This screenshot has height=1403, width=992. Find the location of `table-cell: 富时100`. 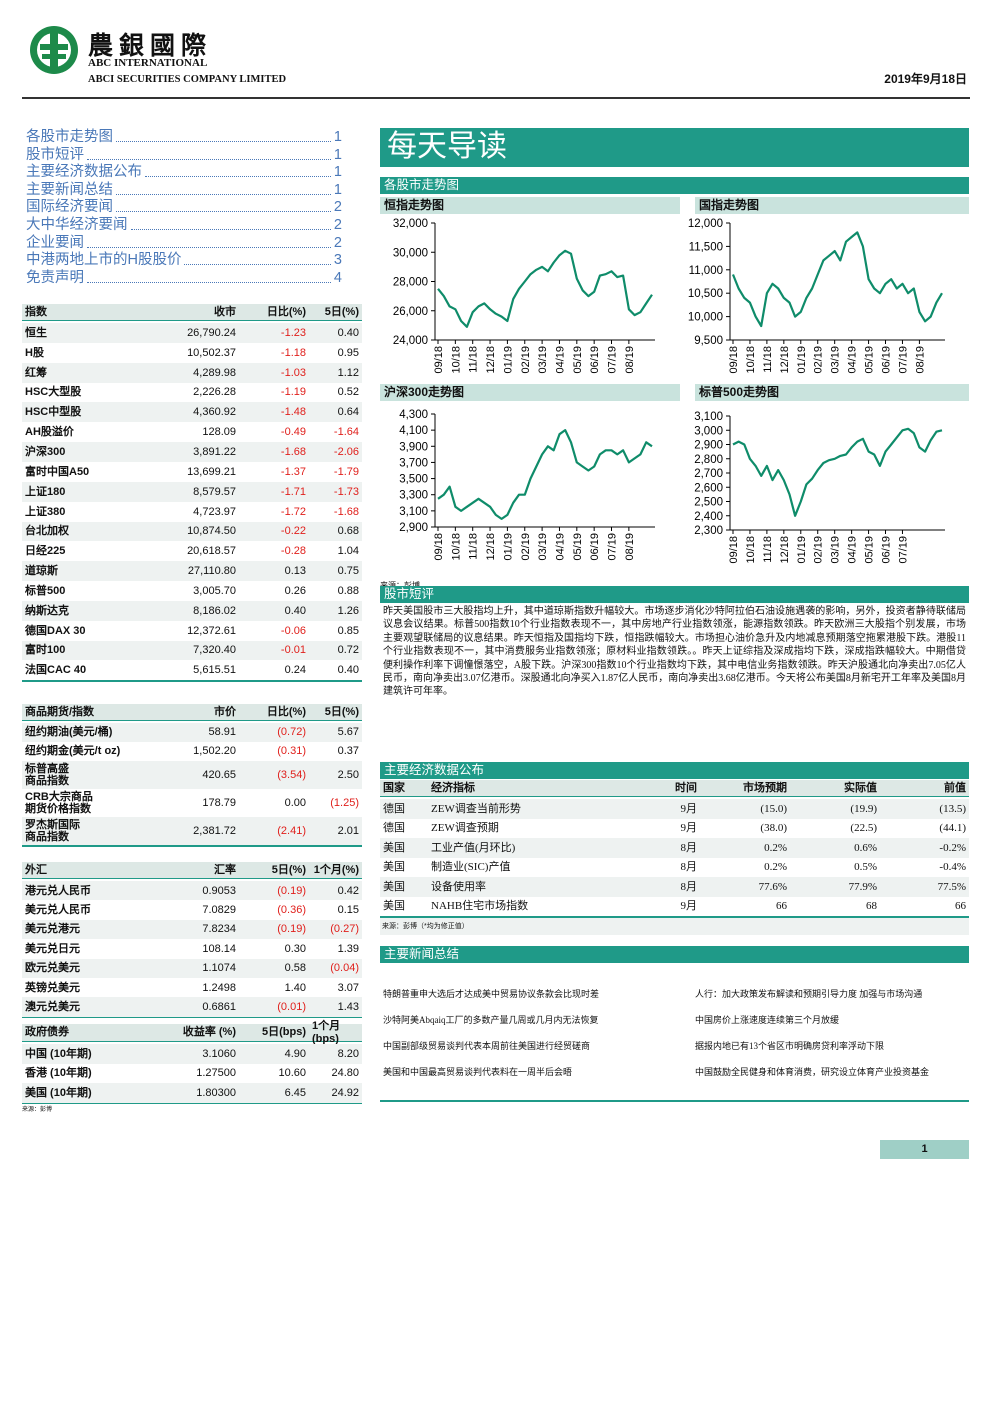

table-cell: 富时100 is located at coordinates (45, 650).